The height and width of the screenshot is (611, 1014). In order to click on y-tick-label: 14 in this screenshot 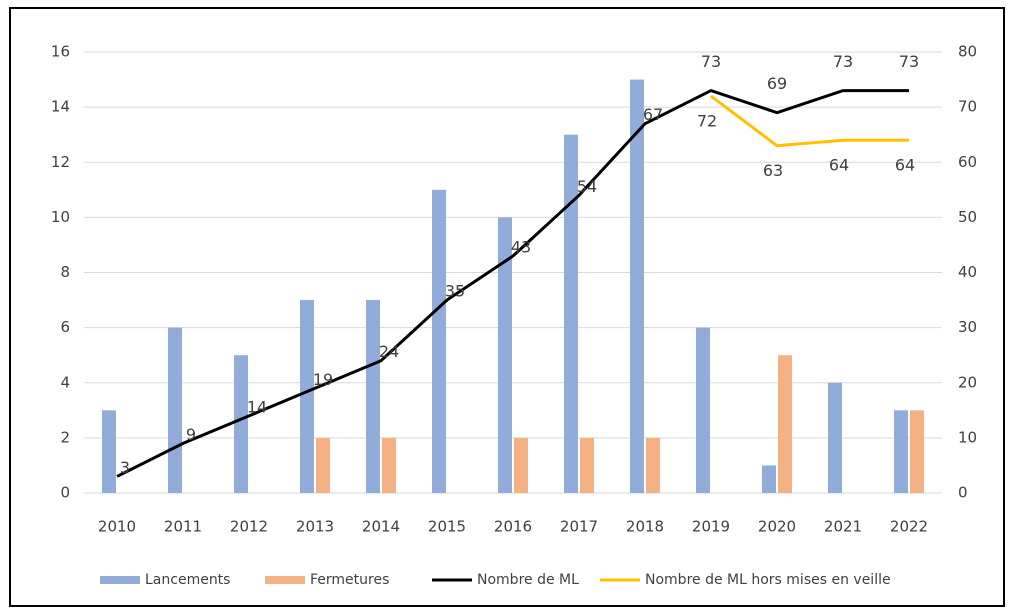, I will do `click(60, 107)`.